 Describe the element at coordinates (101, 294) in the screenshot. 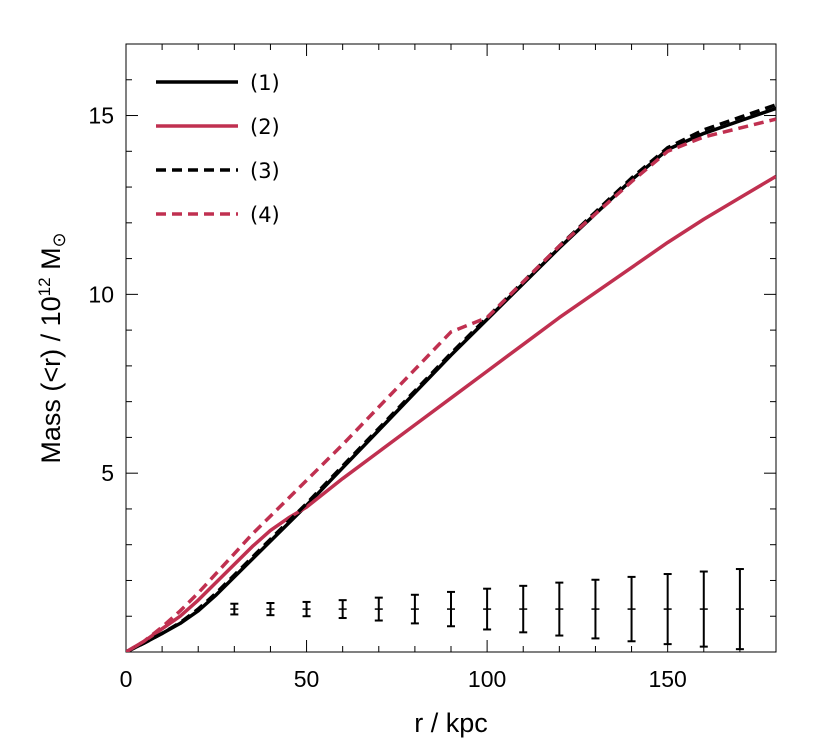

I see `y-tick-label: 10` at that location.